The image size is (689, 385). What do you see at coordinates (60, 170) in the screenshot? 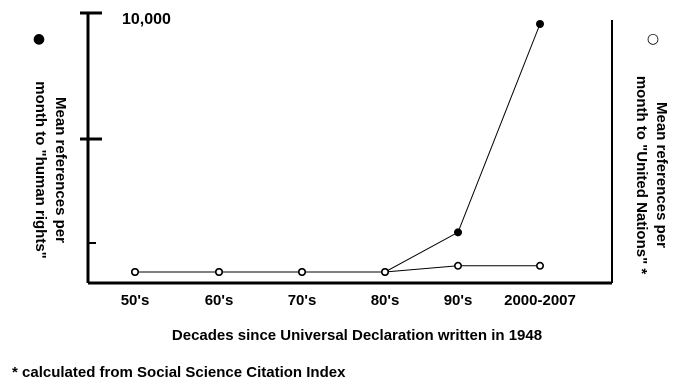
I see `y-left-title-line1: Mean references per` at bounding box center [60, 170].